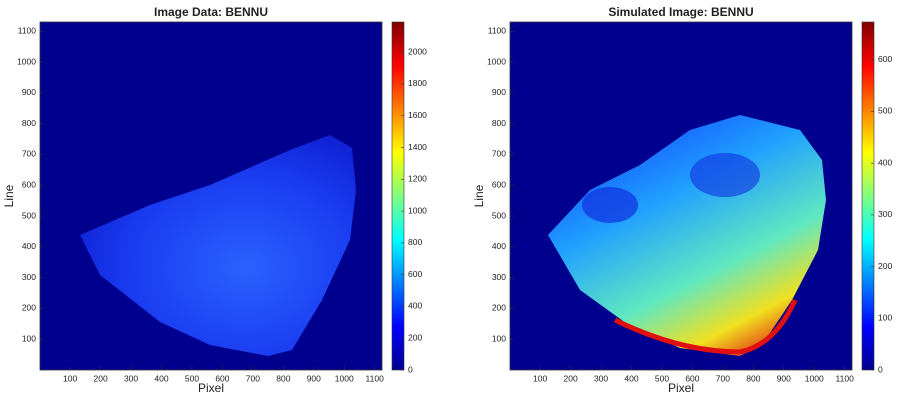 This screenshot has width=900, height=401. Describe the element at coordinates (680, 12) in the screenshot. I see `chart-title: Simulated Image: BENNU` at that location.